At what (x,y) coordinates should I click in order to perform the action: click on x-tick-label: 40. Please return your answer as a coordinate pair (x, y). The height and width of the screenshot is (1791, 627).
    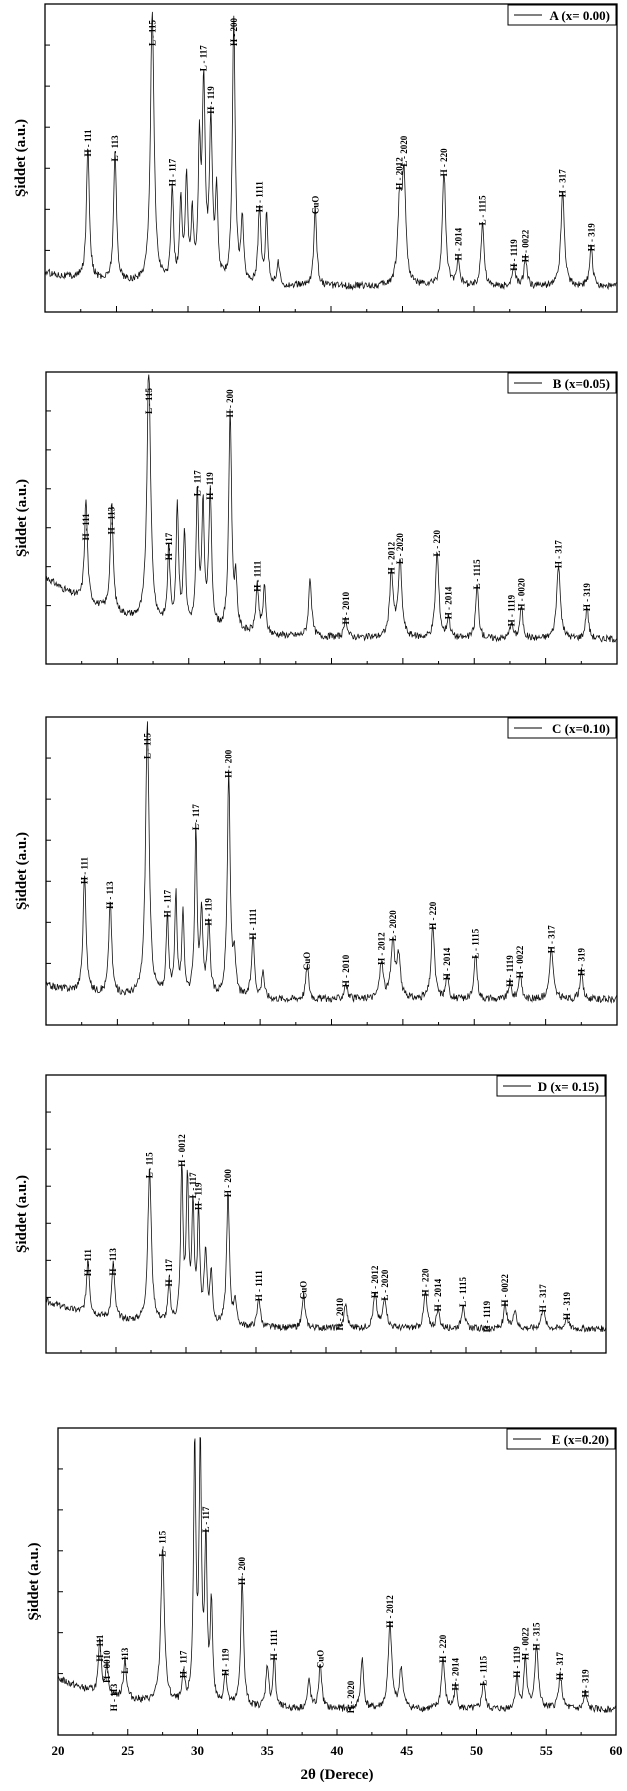
    Looking at the image, I should click on (337, 1750).